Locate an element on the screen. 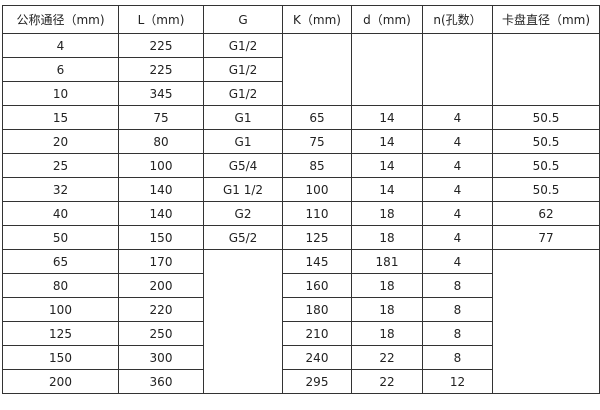 Image resolution: width=600 pixels, height=410 pixels. table-cell: G2 is located at coordinates (243, 213).